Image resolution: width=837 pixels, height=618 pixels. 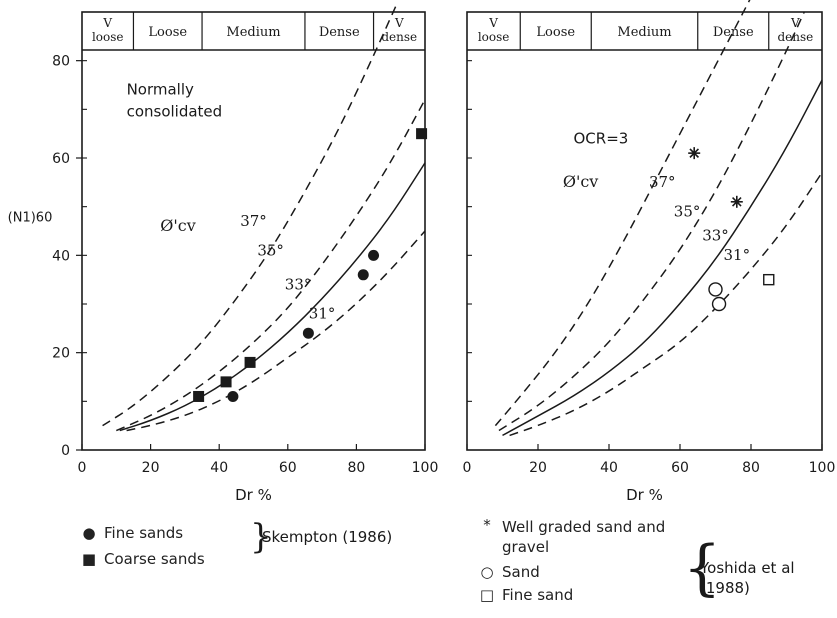 I want to click on legend-label: Fine sand, so click(x=538, y=595).